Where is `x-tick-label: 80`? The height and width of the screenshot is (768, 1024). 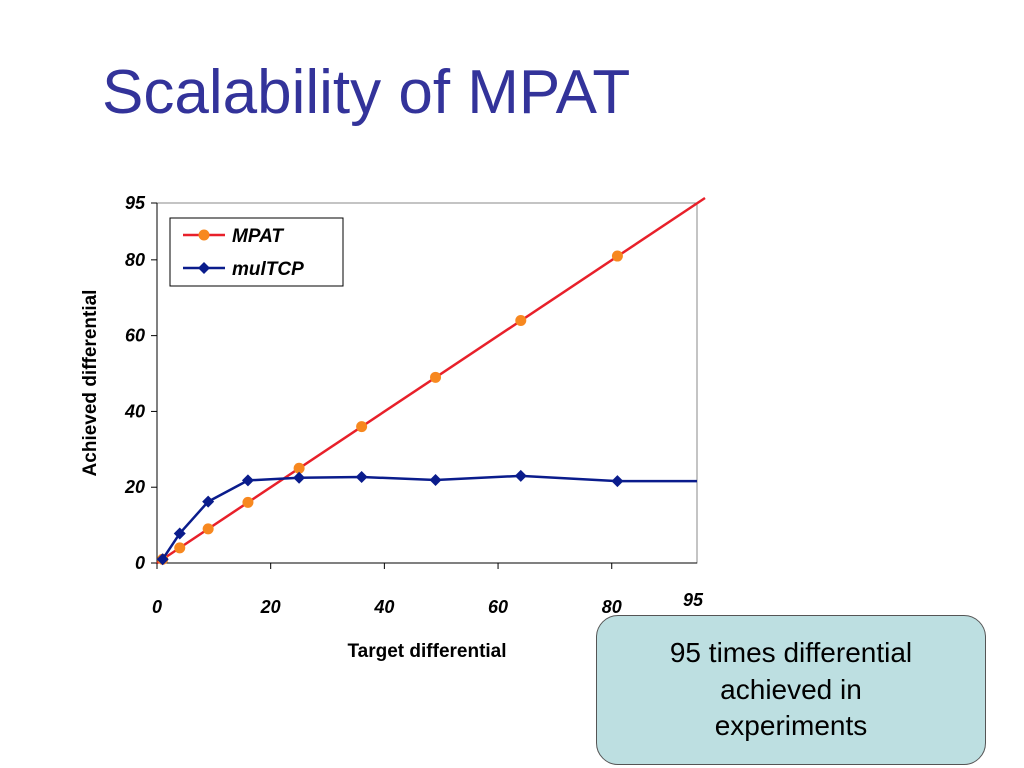 x-tick-label: 80 is located at coordinates (612, 607).